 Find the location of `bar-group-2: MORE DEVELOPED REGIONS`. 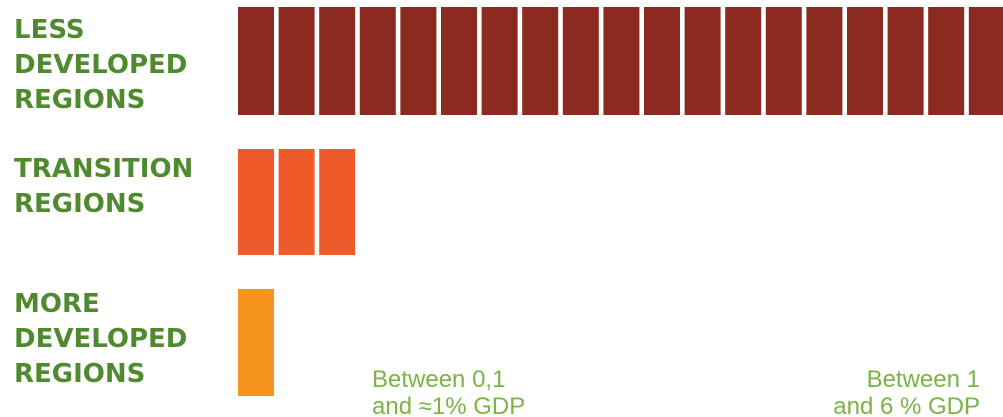

bar-group-2: MORE DEVELOPED REGIONS is located at coordinates (144, 342).